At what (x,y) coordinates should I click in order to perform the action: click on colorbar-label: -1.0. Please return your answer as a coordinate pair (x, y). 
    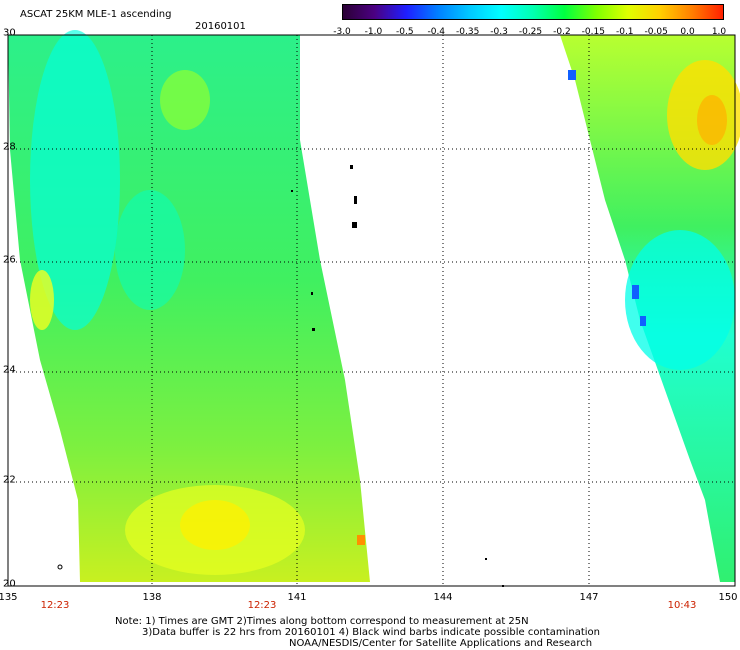
    Looking at the image, I should click on (373, 32).